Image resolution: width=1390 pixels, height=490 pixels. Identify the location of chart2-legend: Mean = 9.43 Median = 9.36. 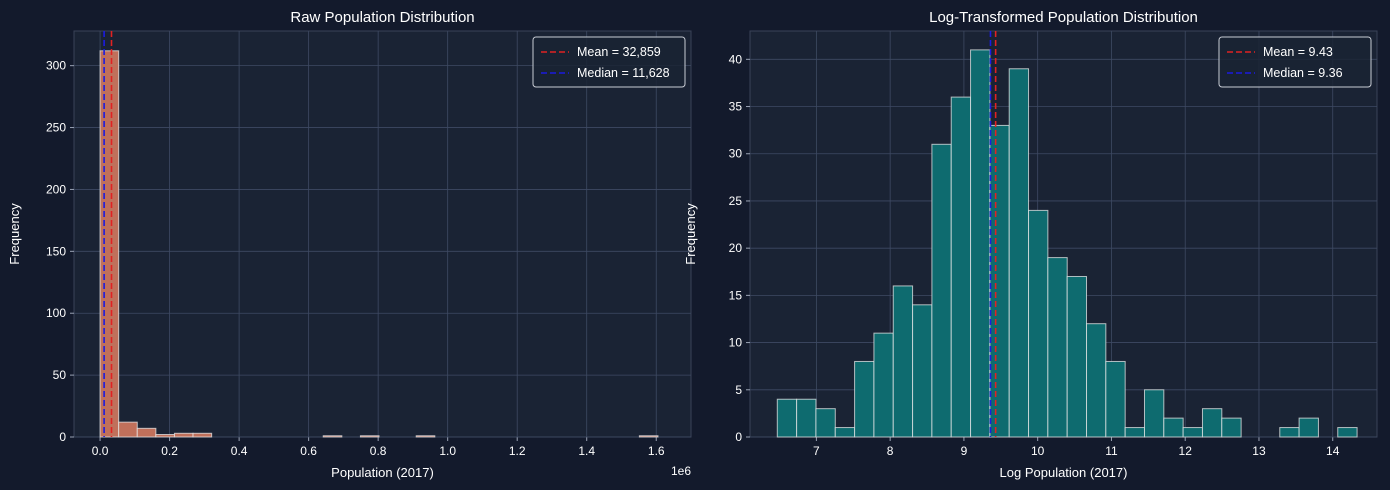
(1295, 62).